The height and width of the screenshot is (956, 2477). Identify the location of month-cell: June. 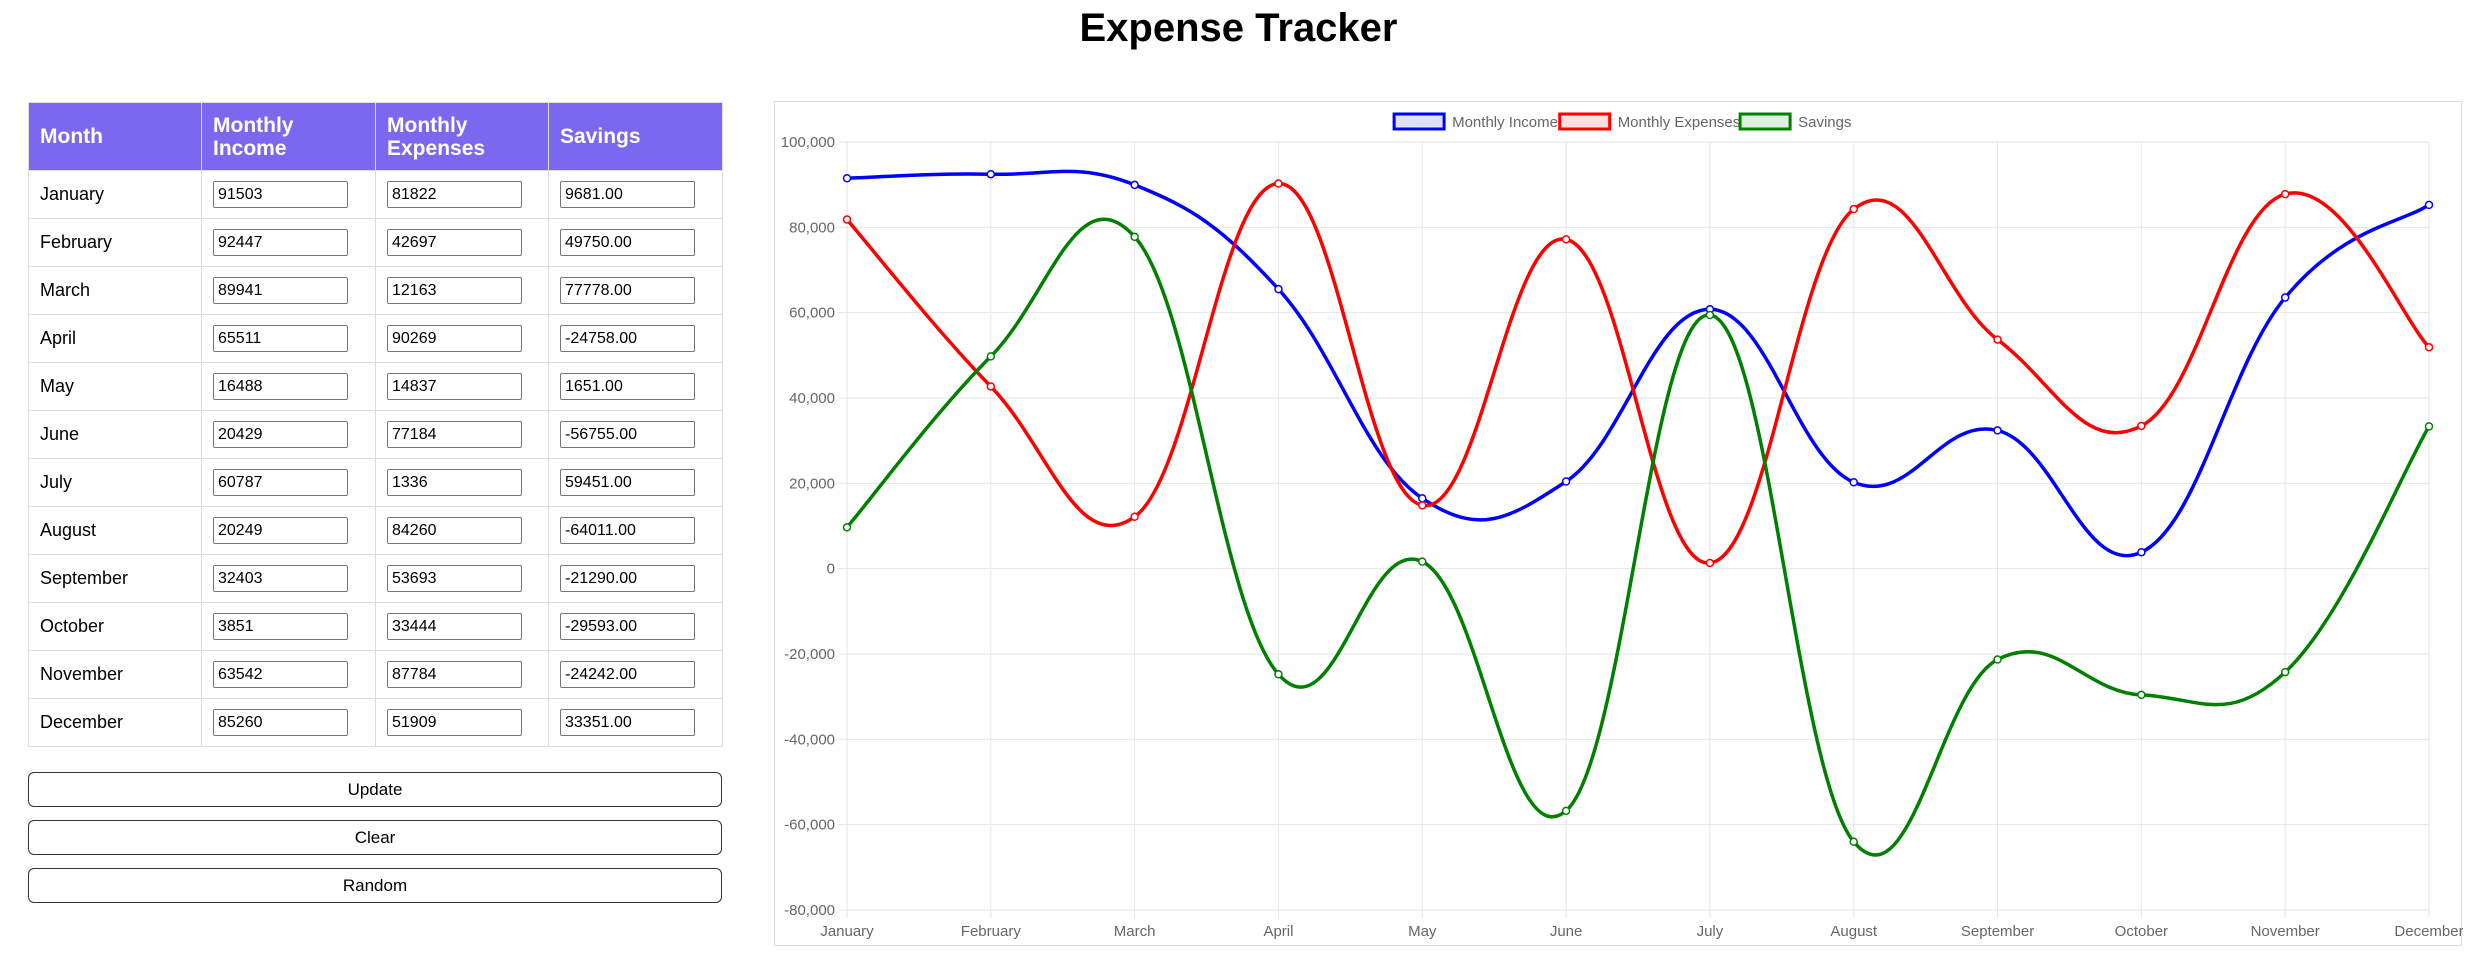
(115, 434).